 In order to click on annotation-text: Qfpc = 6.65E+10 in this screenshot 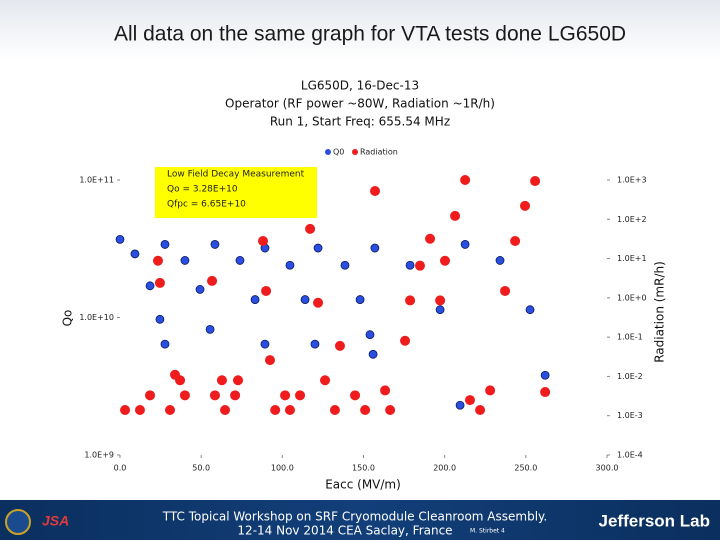, I will do `click(206, 205)`.